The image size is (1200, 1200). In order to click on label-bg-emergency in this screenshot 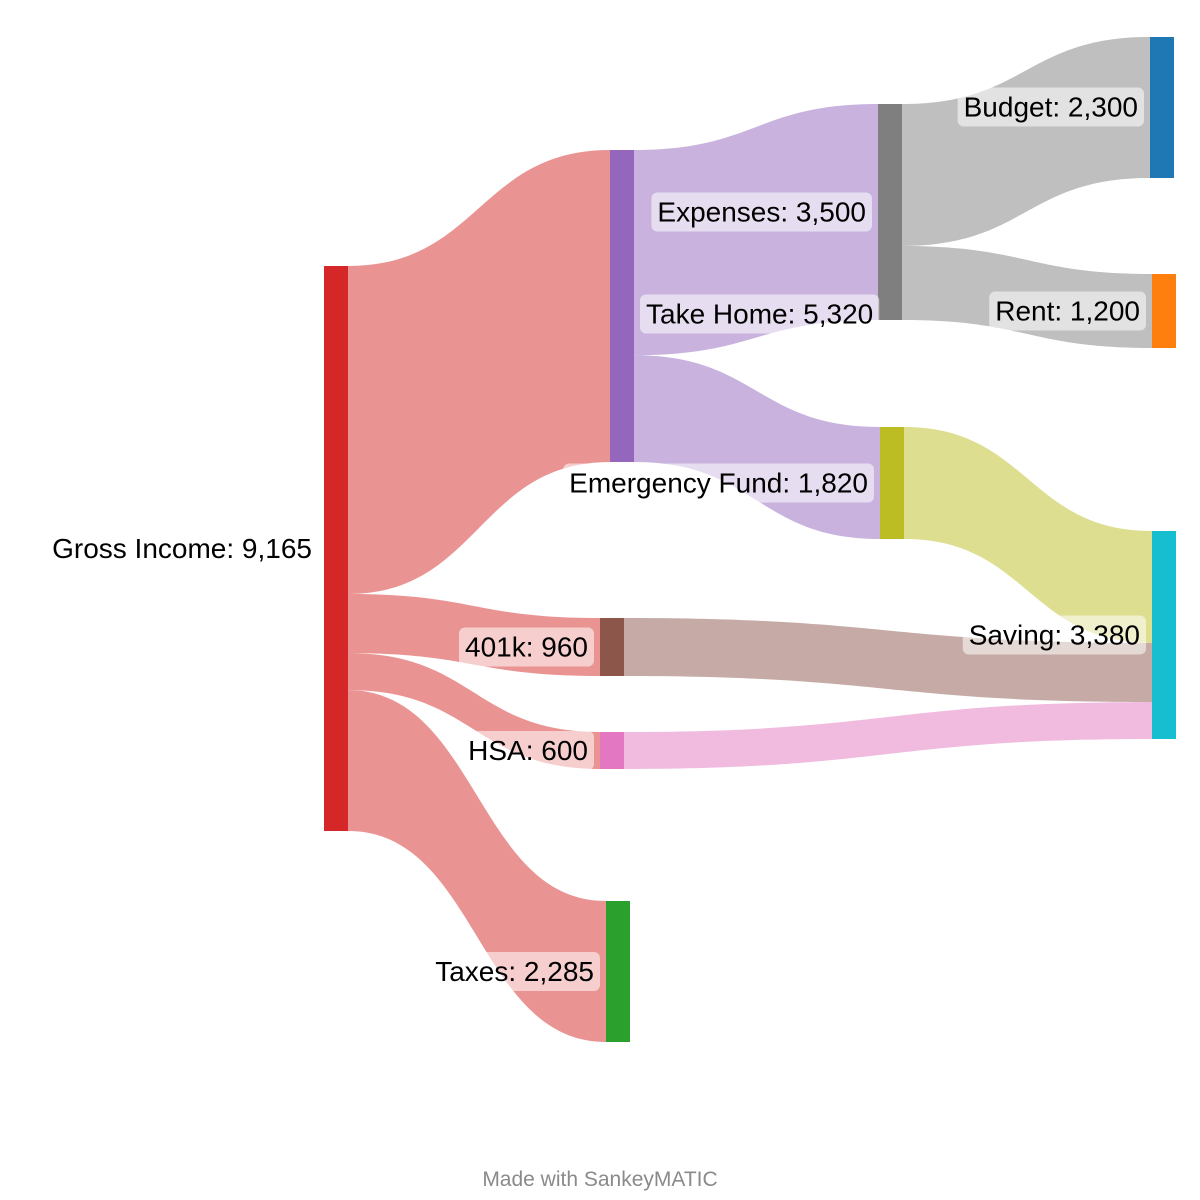, I will do `click(718, 483)`.